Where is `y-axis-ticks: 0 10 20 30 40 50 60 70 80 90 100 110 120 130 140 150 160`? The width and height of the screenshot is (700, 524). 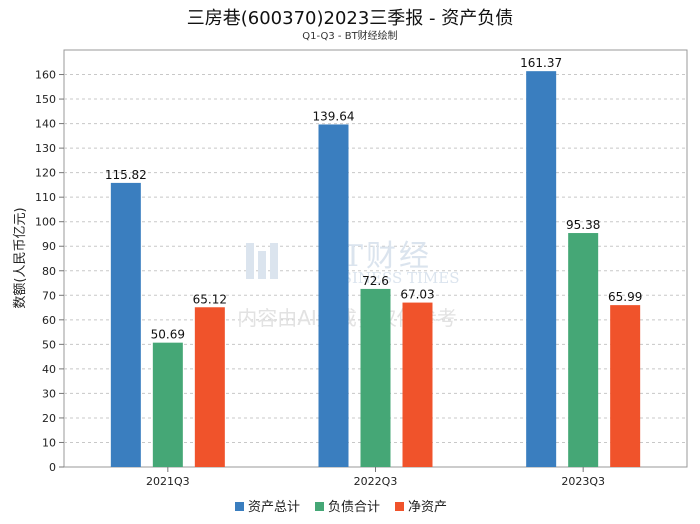
y-axis-ticks: 0 10 20 30 40 50 60 70 80 90 100 110 120 130 140 150 160 is located at coordinates (49, 271).